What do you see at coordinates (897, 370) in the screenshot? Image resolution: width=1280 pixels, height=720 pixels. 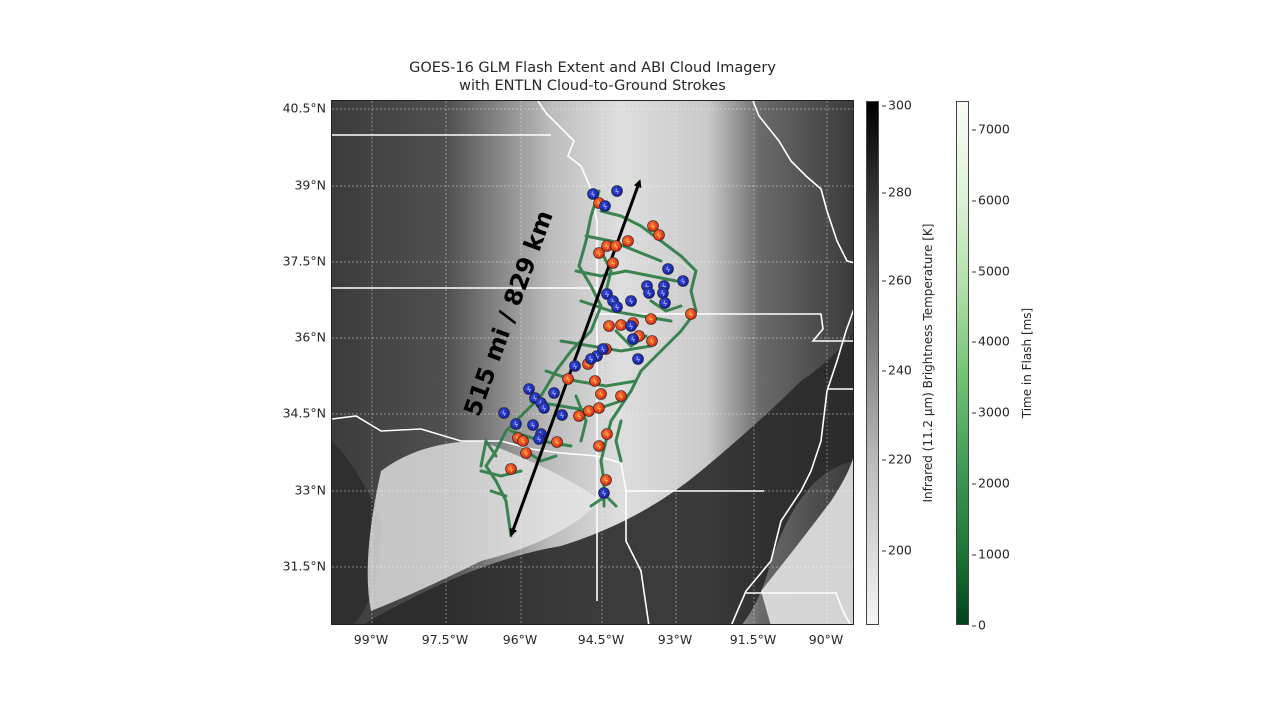 I see `temperature-tick-label: 240` at bounding box center [897, 370].